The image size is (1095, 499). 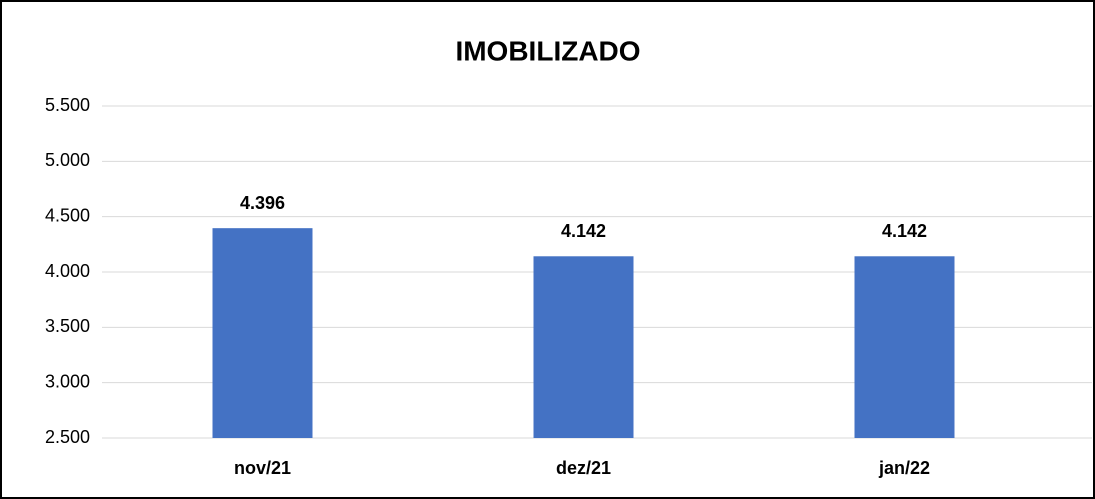 What do you see at coordinates (67, 105) in the screenshot?
I see `y-tick-label: 5.500` at bounding box center [67, 105].